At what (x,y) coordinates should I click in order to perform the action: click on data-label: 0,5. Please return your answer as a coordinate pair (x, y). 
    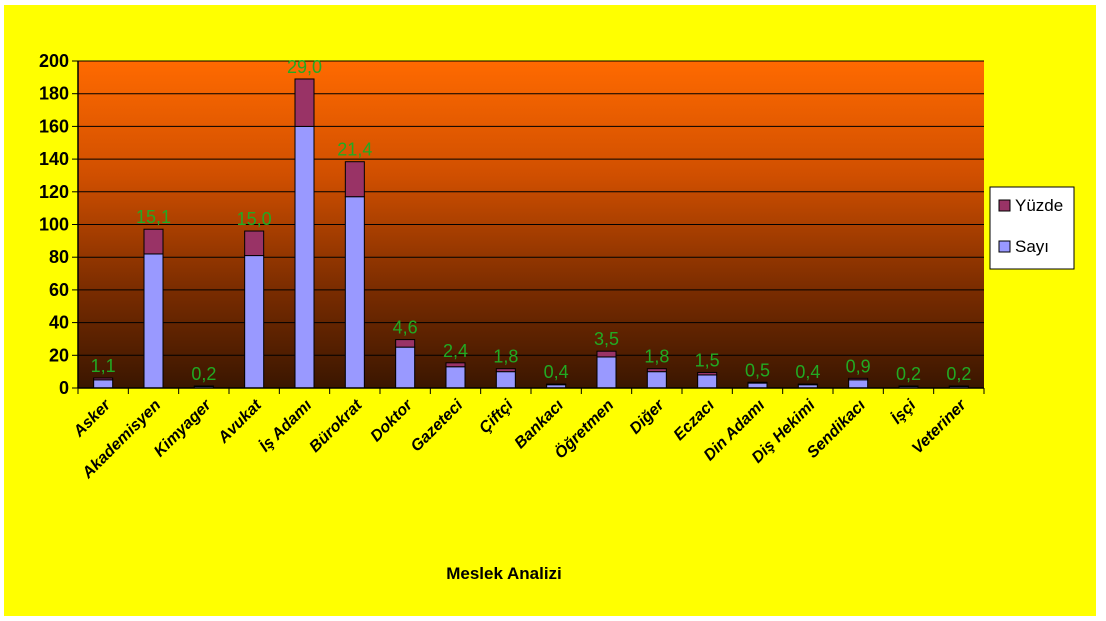
    Looking at the image, I should click on (757, 370).